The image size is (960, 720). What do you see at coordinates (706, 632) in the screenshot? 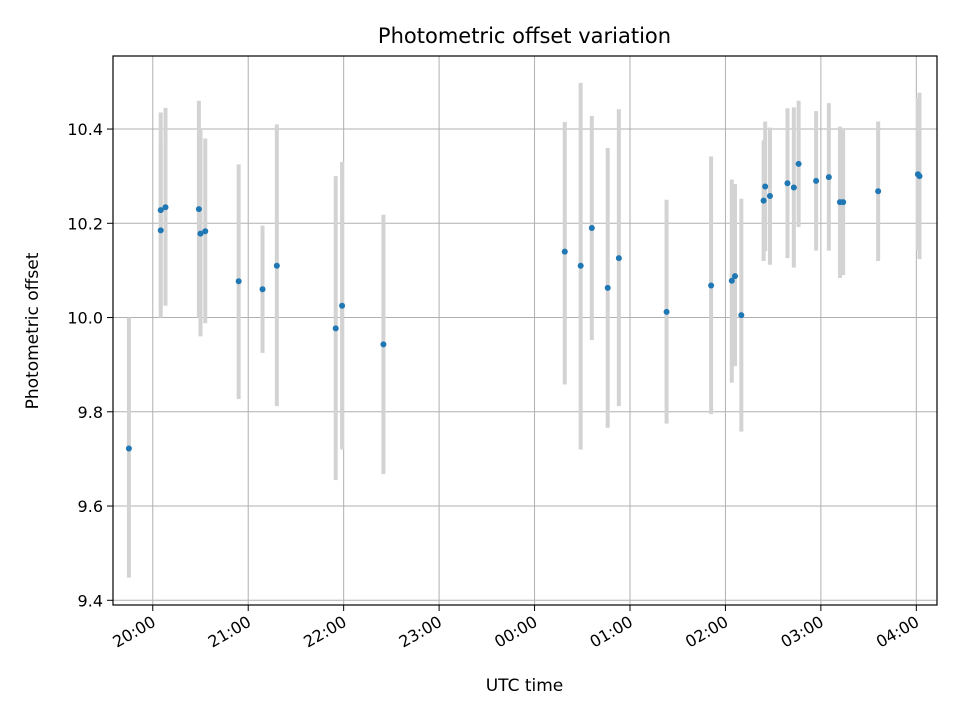
I see `x-tick-label: 02:00` at bounding box center [706, 632].